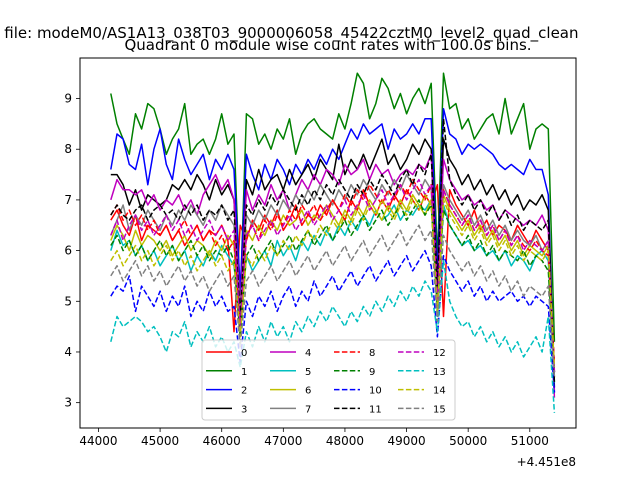  I want to click on legend-label-13: 13, so click(439, 372).